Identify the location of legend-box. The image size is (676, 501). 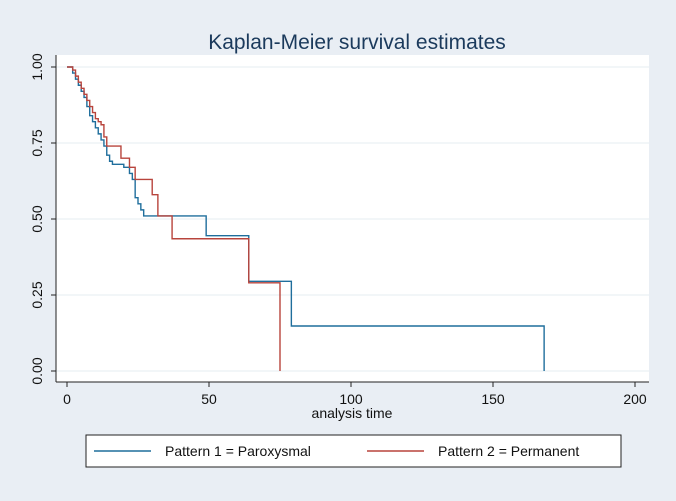
(353, 451).